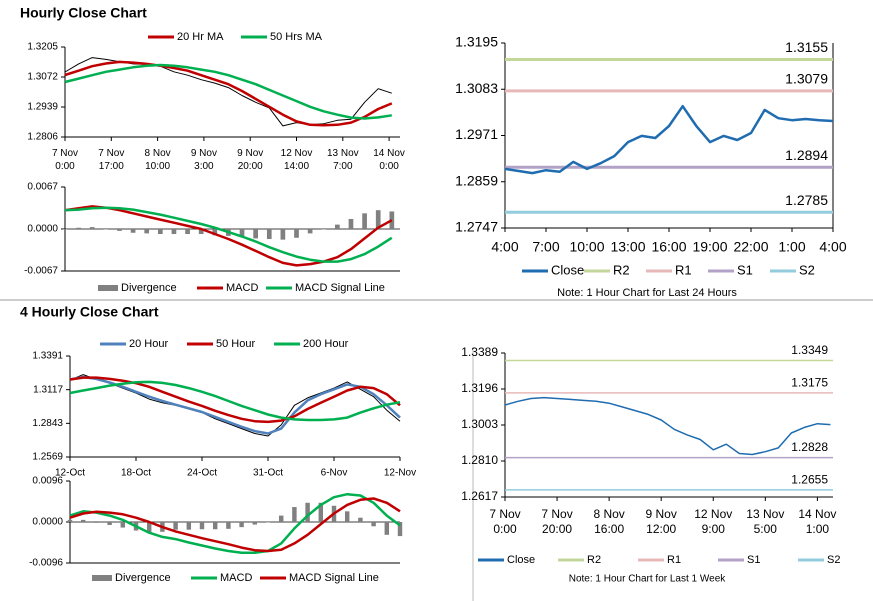  I want to click on y-tick-label: 1.3072, so click(42, 77).